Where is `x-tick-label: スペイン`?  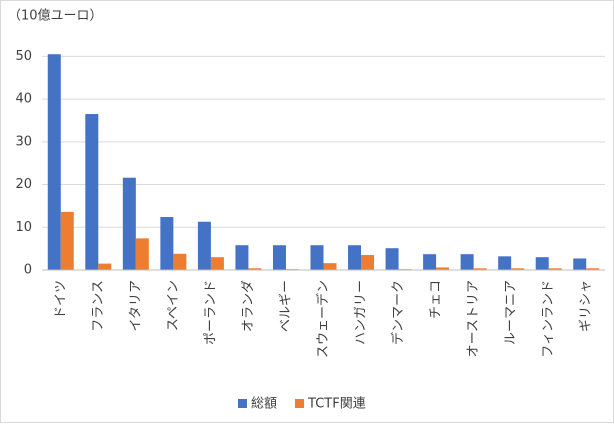 x-tick-label: スペイン is located at coordinates (173, 305).